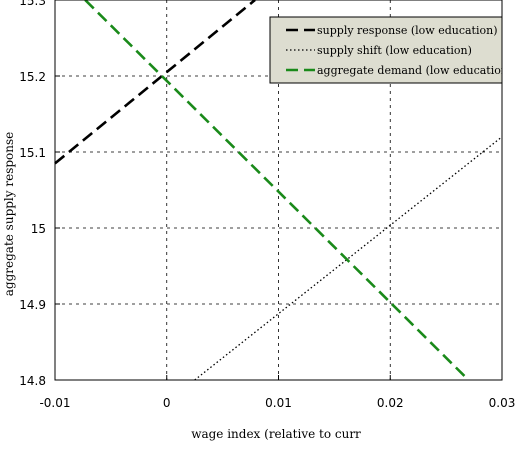 This screenshot has width=520, height=450. Describe the element at coordinates (38, 229) in the screenshot. I see `y-tick-label: 15` at that location.